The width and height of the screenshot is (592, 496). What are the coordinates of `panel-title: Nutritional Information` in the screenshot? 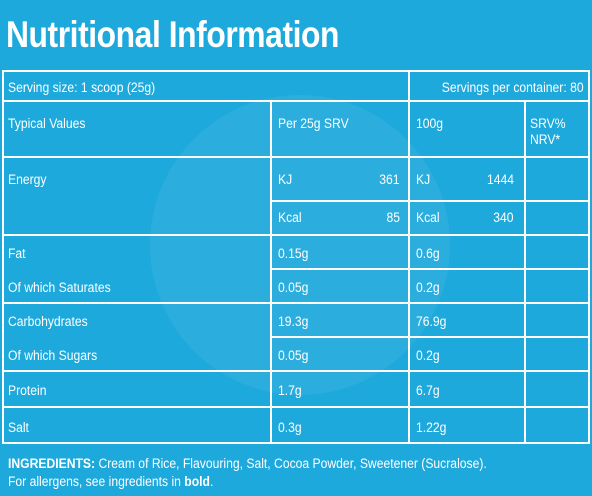 It's located at (173, 34).